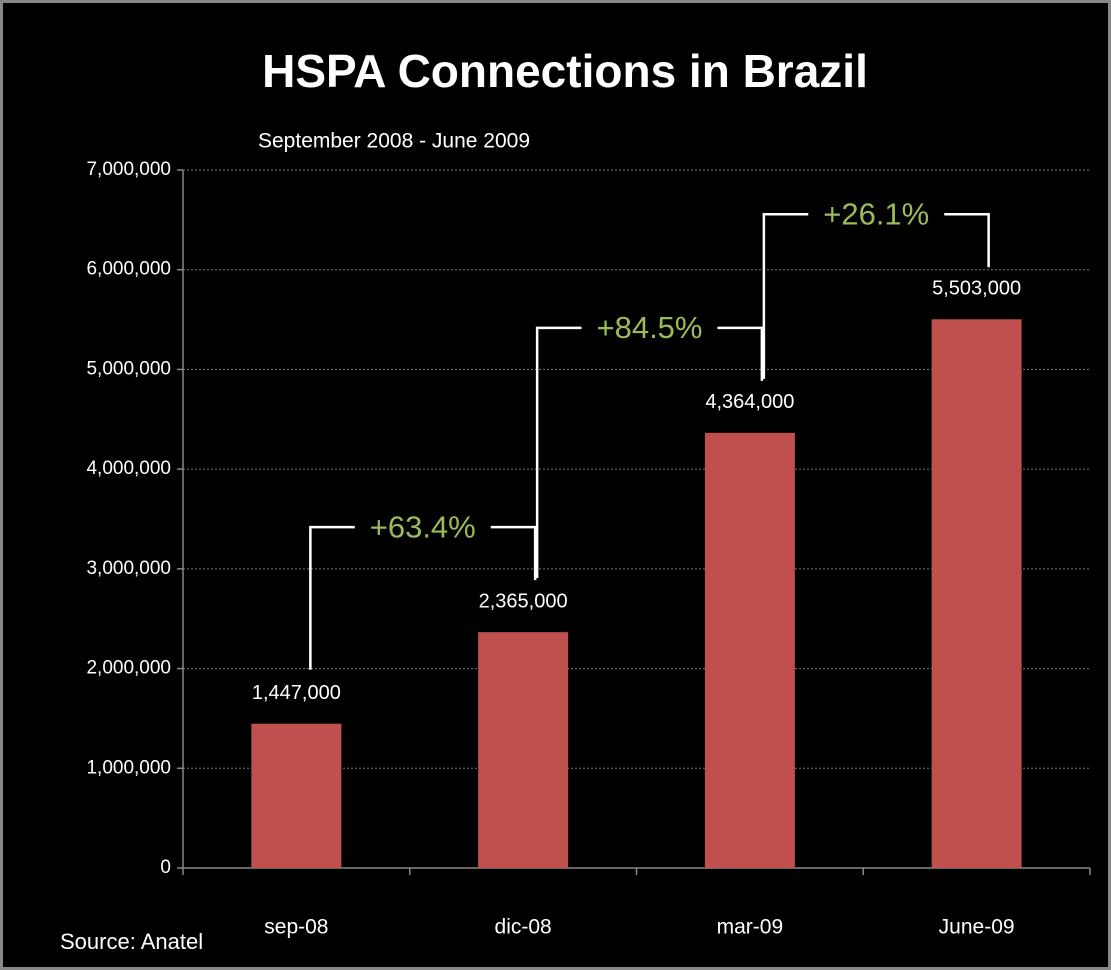  What do you see at coordinates (976, 289) in the screenshot?
I see `data-label: 5,503,000` at bounding box center [976, 289].